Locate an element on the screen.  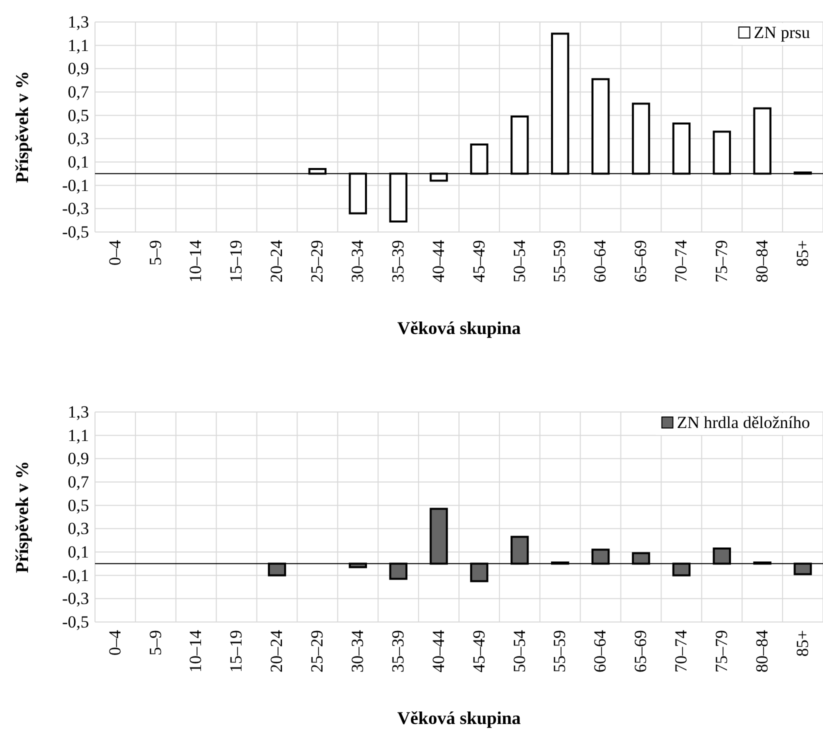
legend-label: ZN hrdla děložního is located at coordinates (743, 422).